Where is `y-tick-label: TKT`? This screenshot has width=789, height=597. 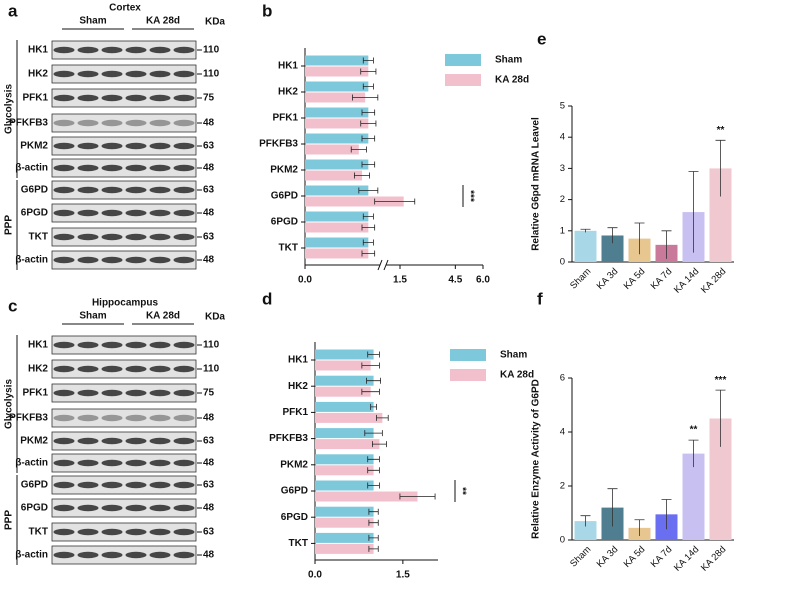
y-tick-label: TKT is located at coordinates (298, 543).